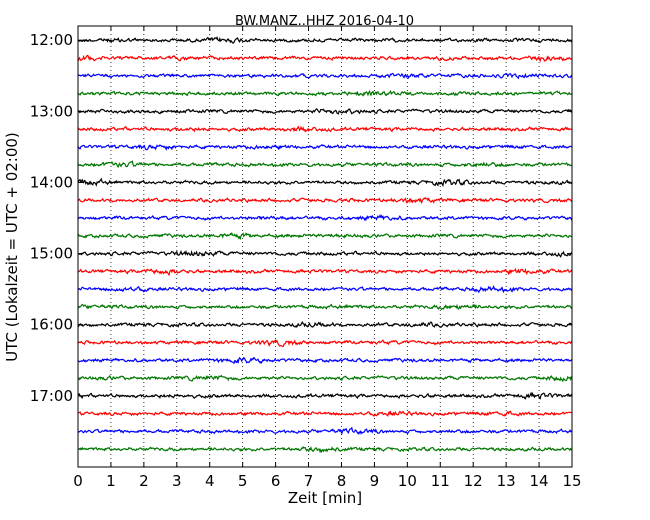  I want to click on x-tick-label: 3, so click(177, 481).